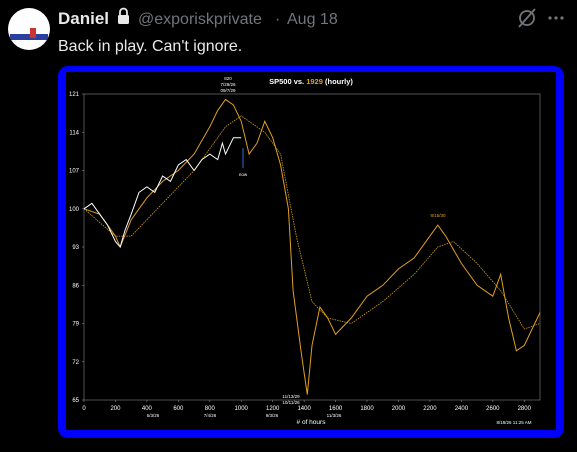 Image resolution: width=577 pixels, height=452 pixels. I want to click on grok-icon, so click(527, 18).